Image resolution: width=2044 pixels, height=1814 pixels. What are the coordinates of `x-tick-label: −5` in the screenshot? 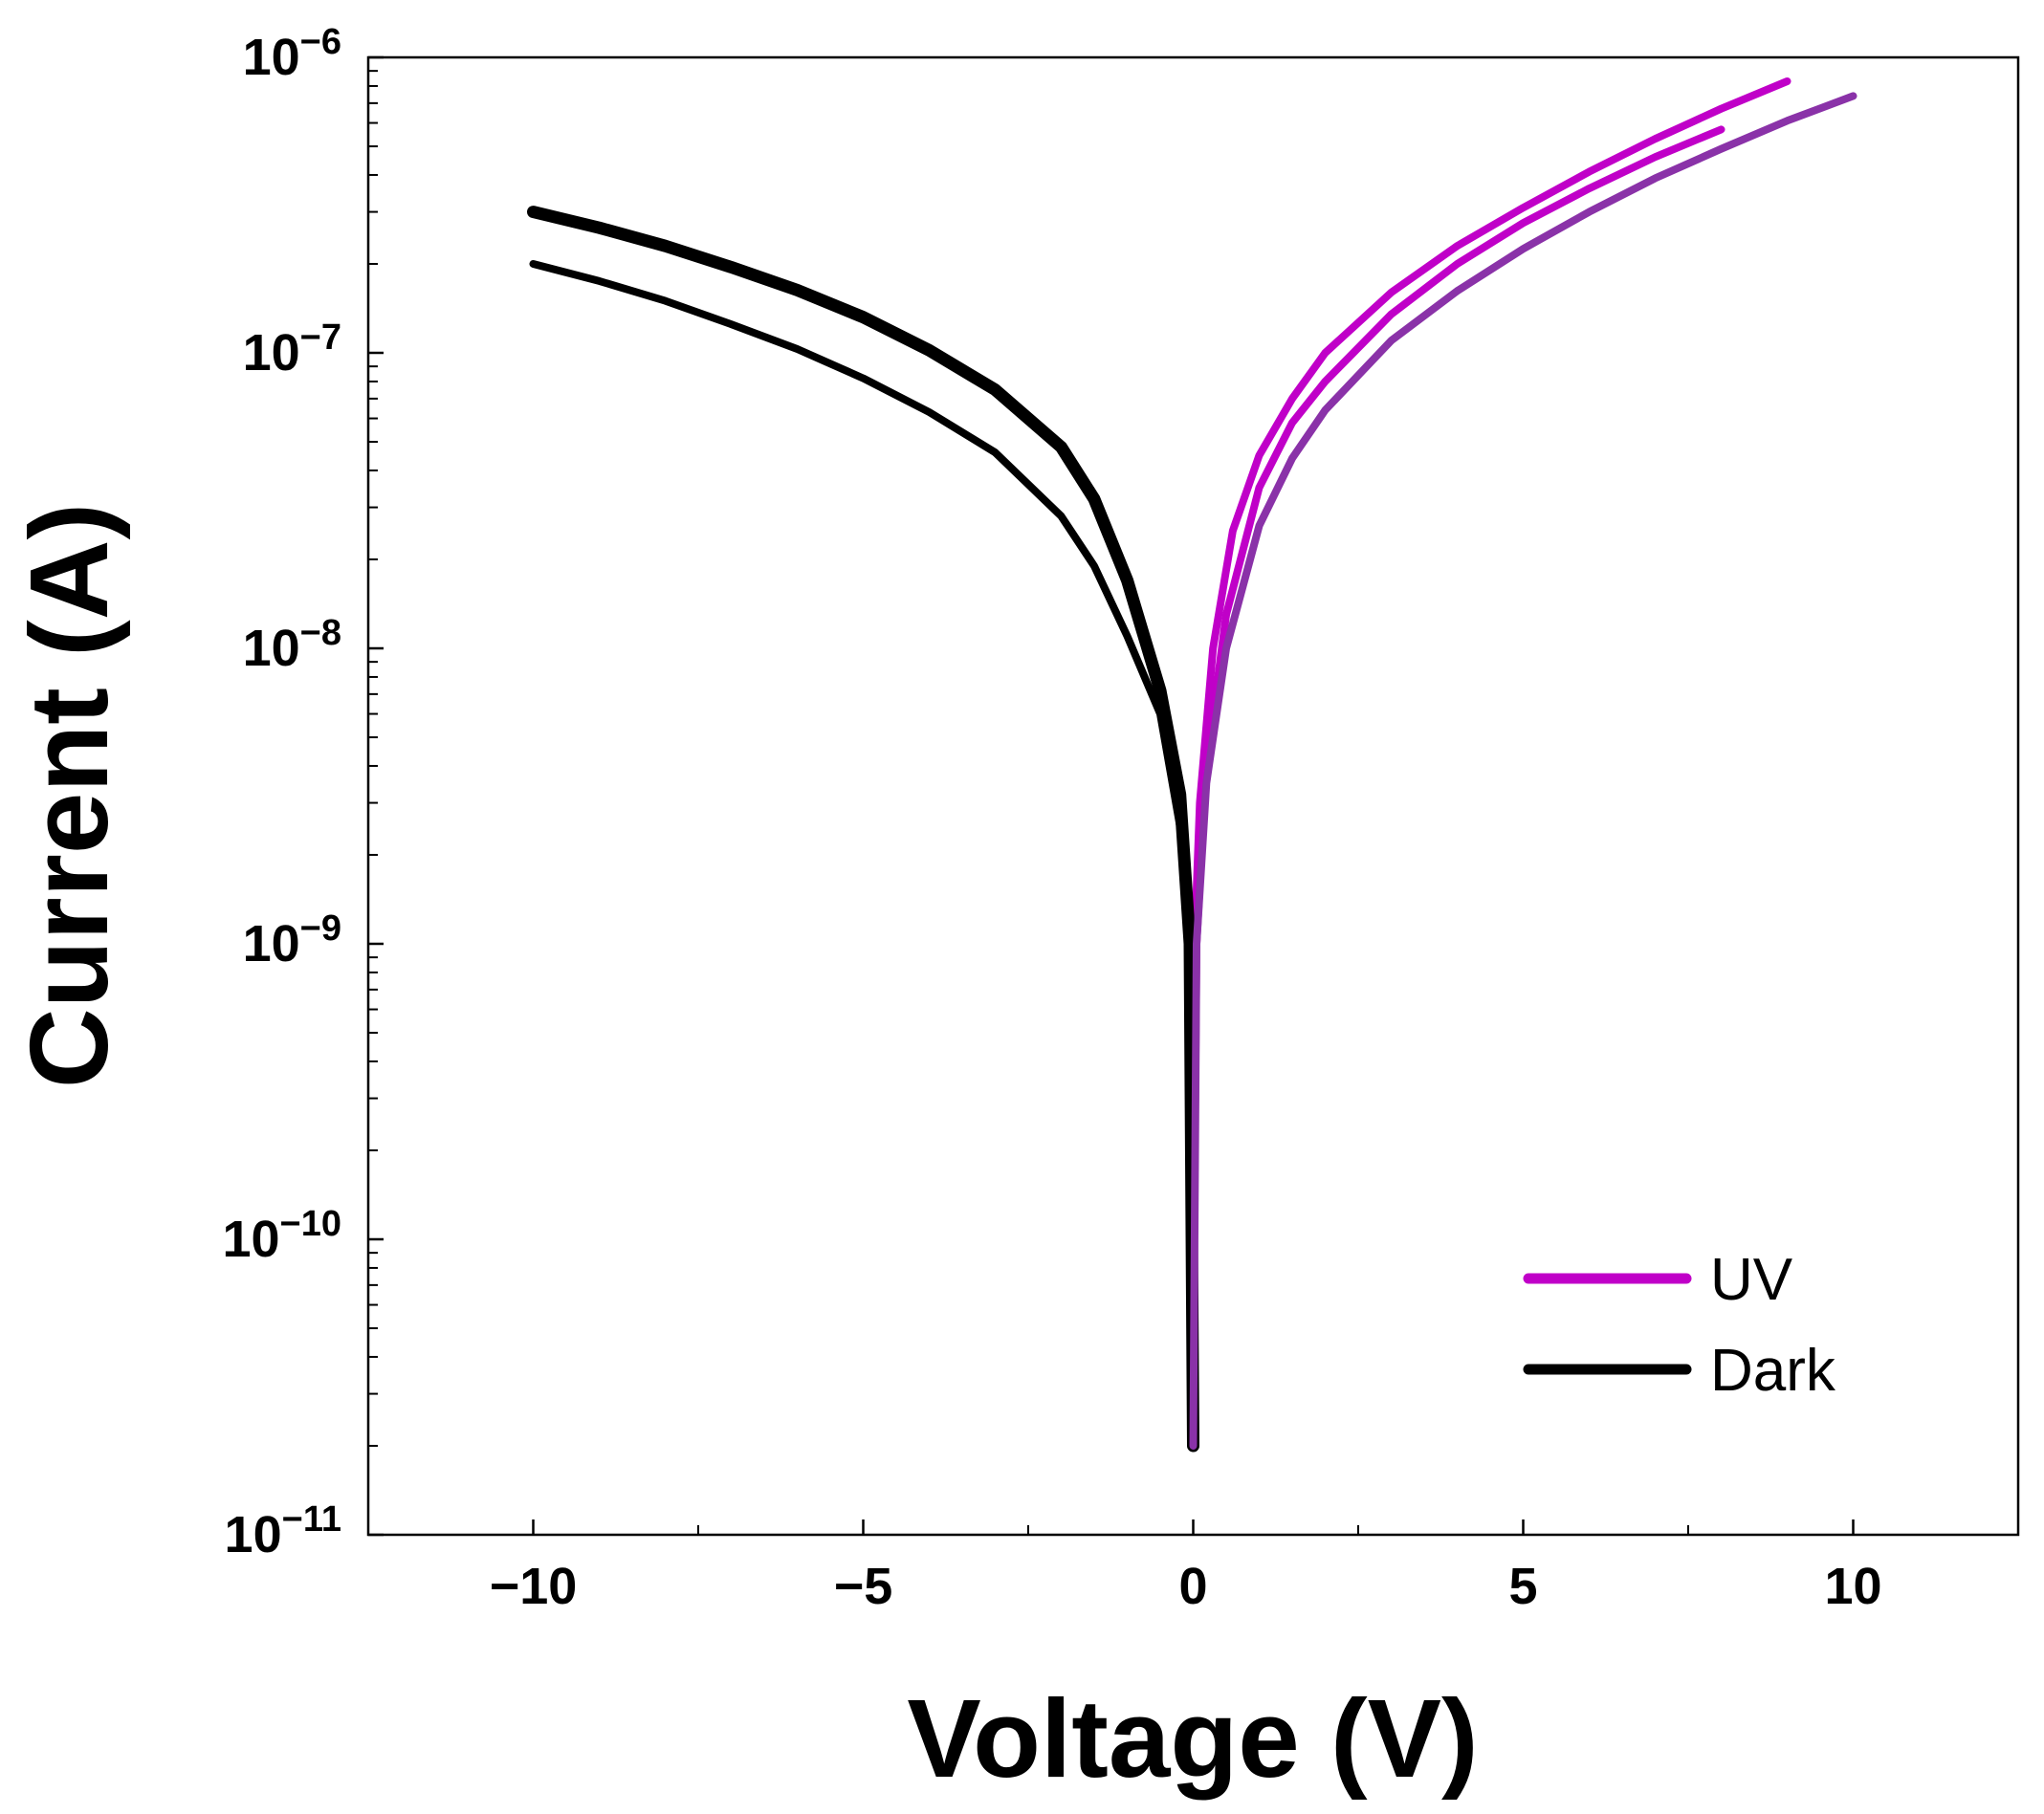 It's located at (863, 1586).